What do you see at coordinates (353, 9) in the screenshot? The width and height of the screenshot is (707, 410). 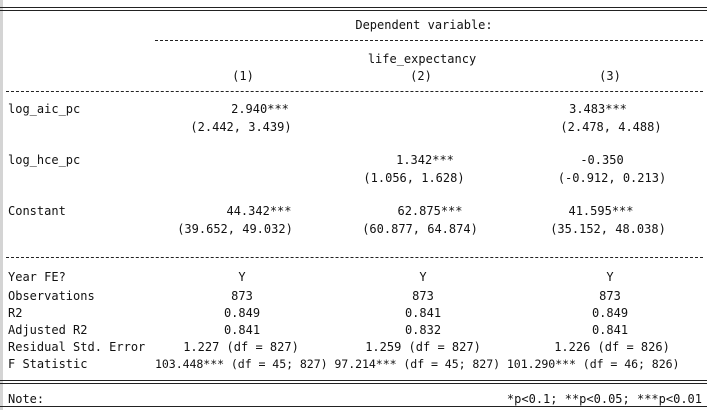 I see `top-double-rule` at bounding box center [353, 9].